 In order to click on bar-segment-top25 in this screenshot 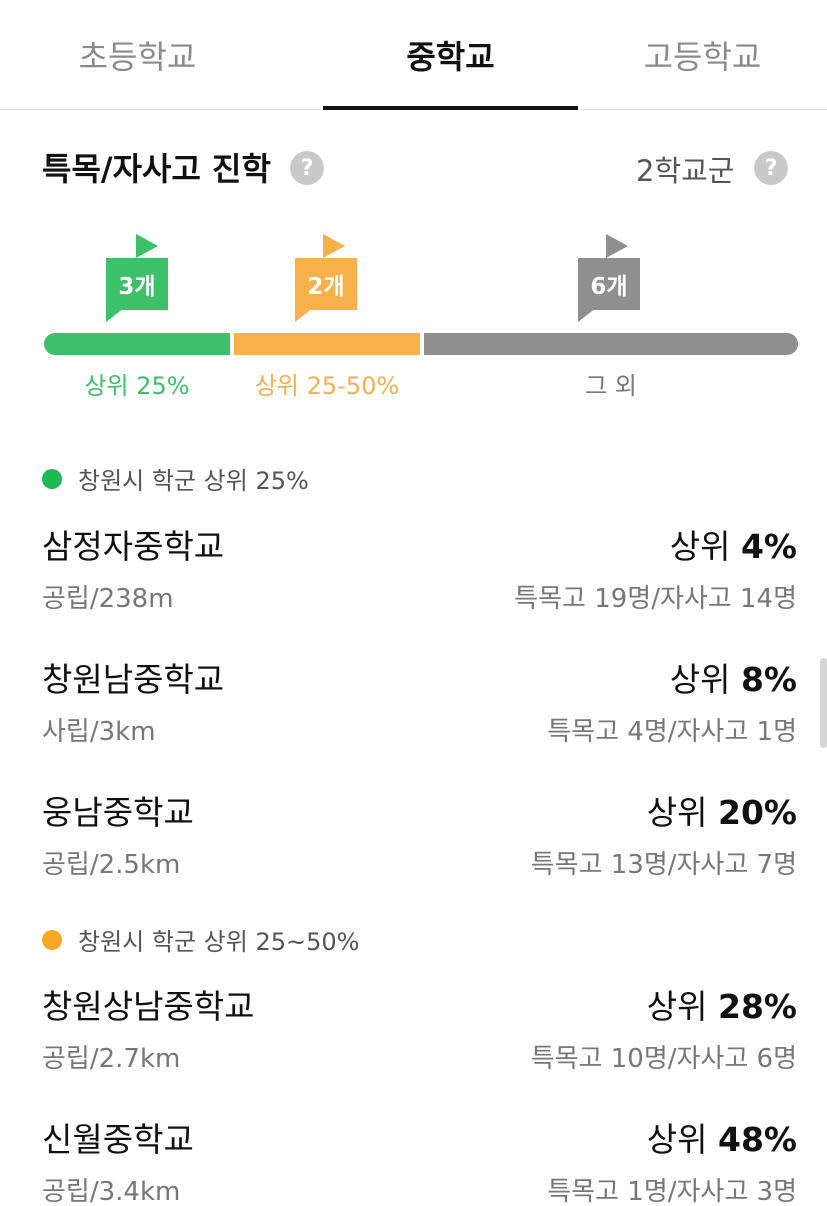, I will do `click(137, 344)`.